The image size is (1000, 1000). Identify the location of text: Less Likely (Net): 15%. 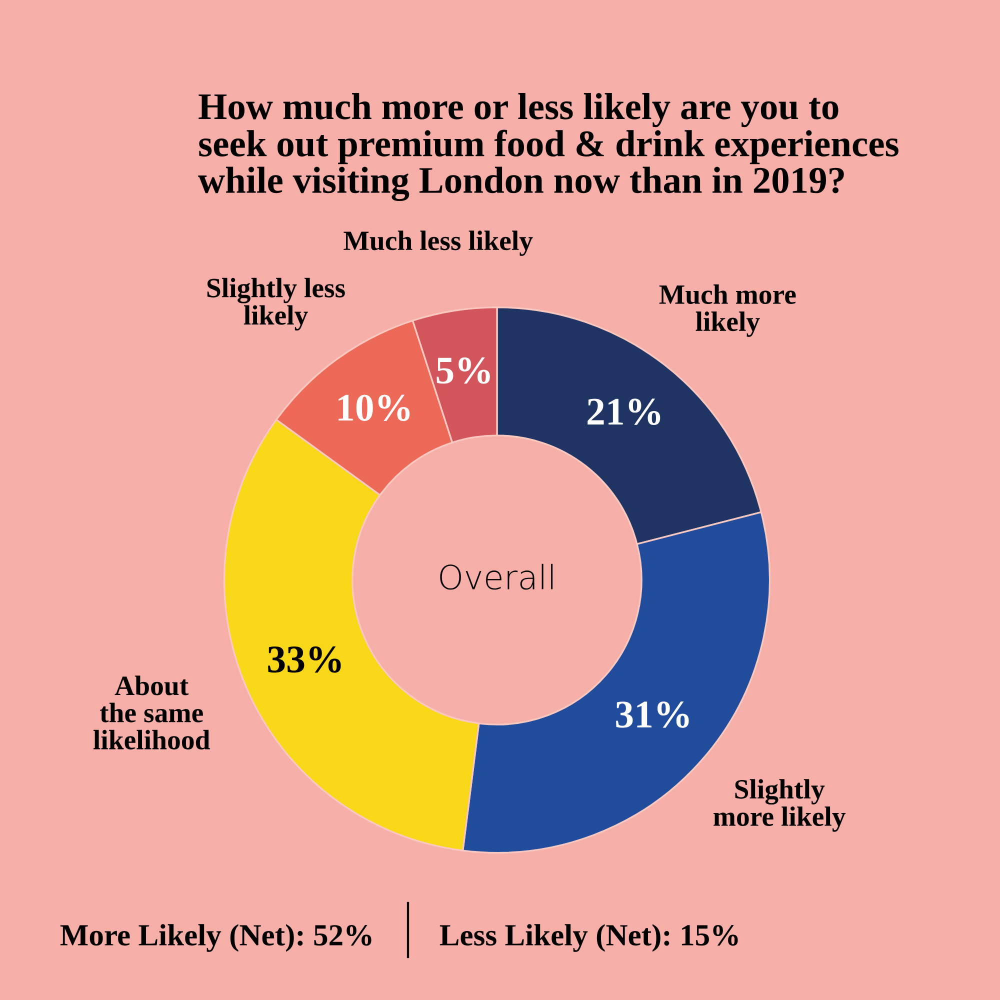
(589, 938).